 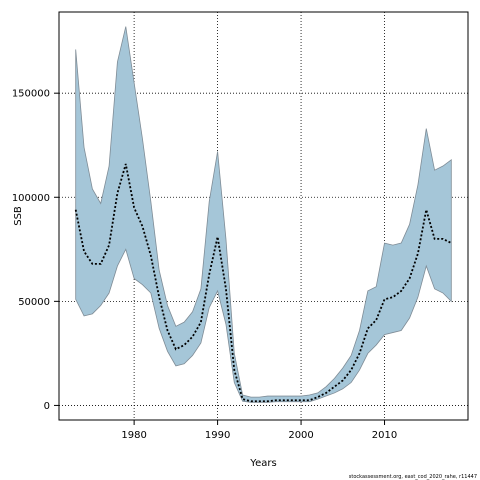 I want to click on y-axis-label: SSB, so click(x=18, y=216).